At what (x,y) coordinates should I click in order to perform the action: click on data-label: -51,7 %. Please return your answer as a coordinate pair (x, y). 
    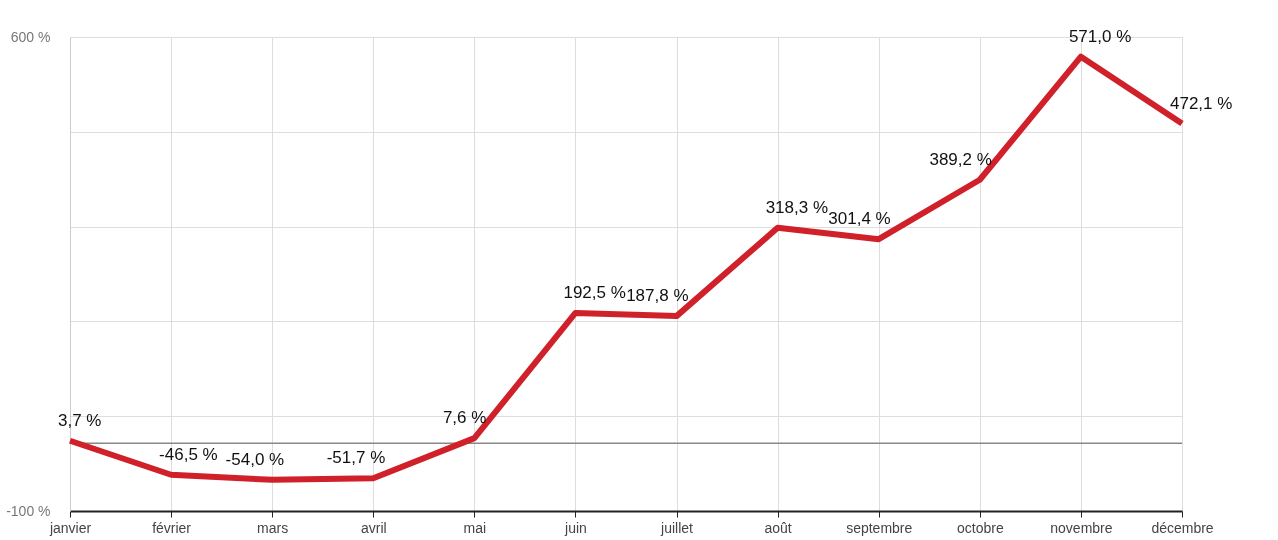
    Looking at the image, I should click on (356, 458).